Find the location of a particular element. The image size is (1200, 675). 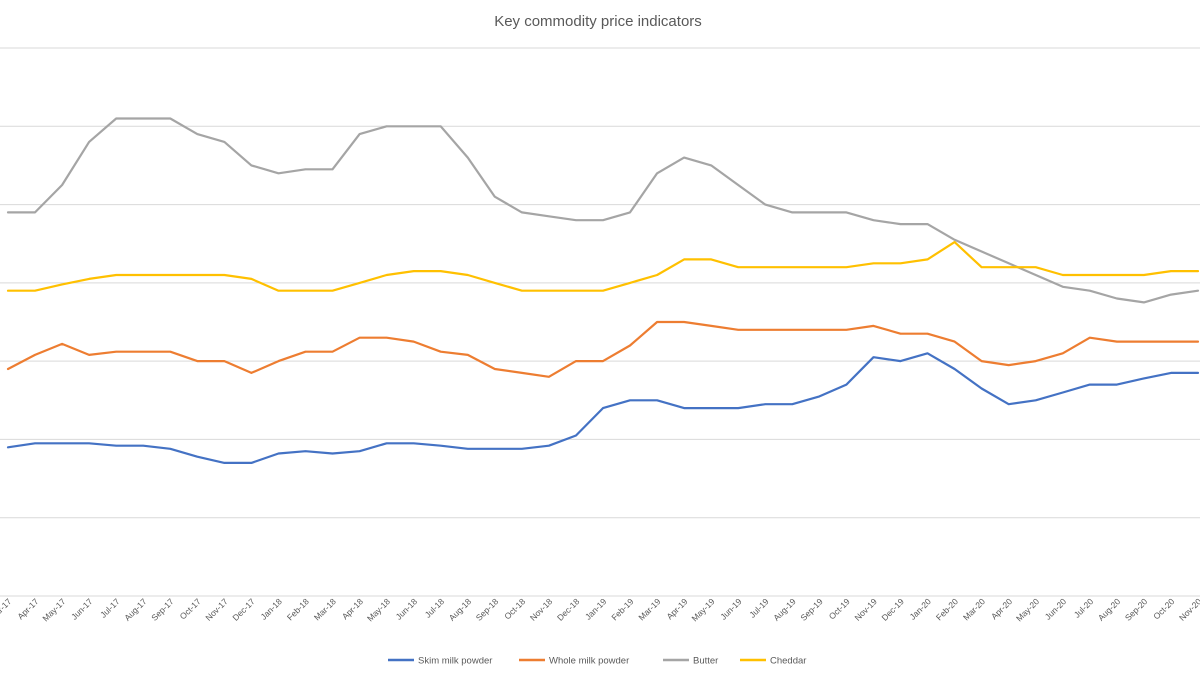

x-tick-label: Feb-19 is located at coordinates (622, 609).